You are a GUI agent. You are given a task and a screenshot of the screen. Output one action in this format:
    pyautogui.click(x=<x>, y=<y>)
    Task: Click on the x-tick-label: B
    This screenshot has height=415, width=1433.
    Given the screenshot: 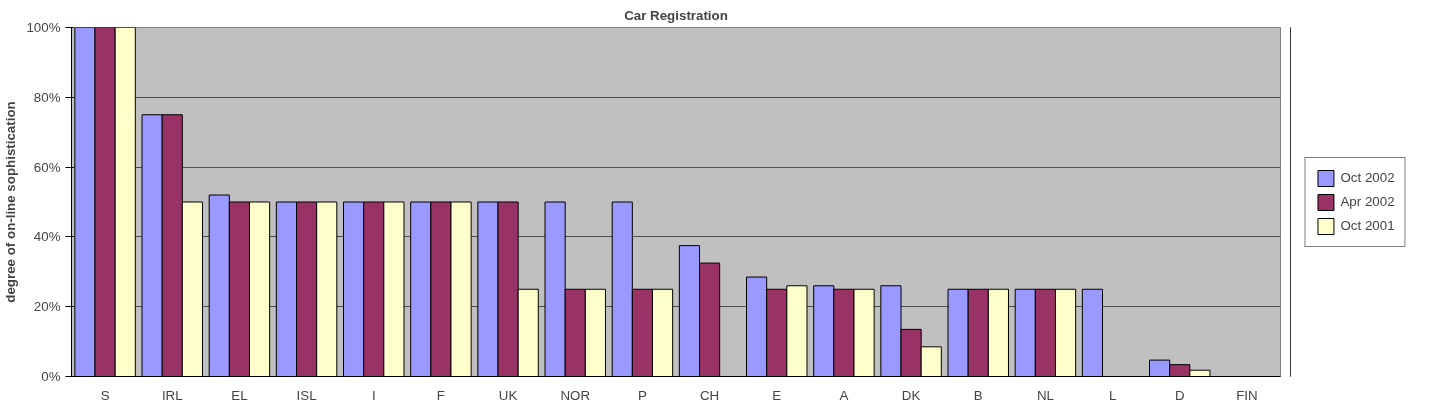 What is the action you would take?
    pyautogui.click(x=978, y=395)
    